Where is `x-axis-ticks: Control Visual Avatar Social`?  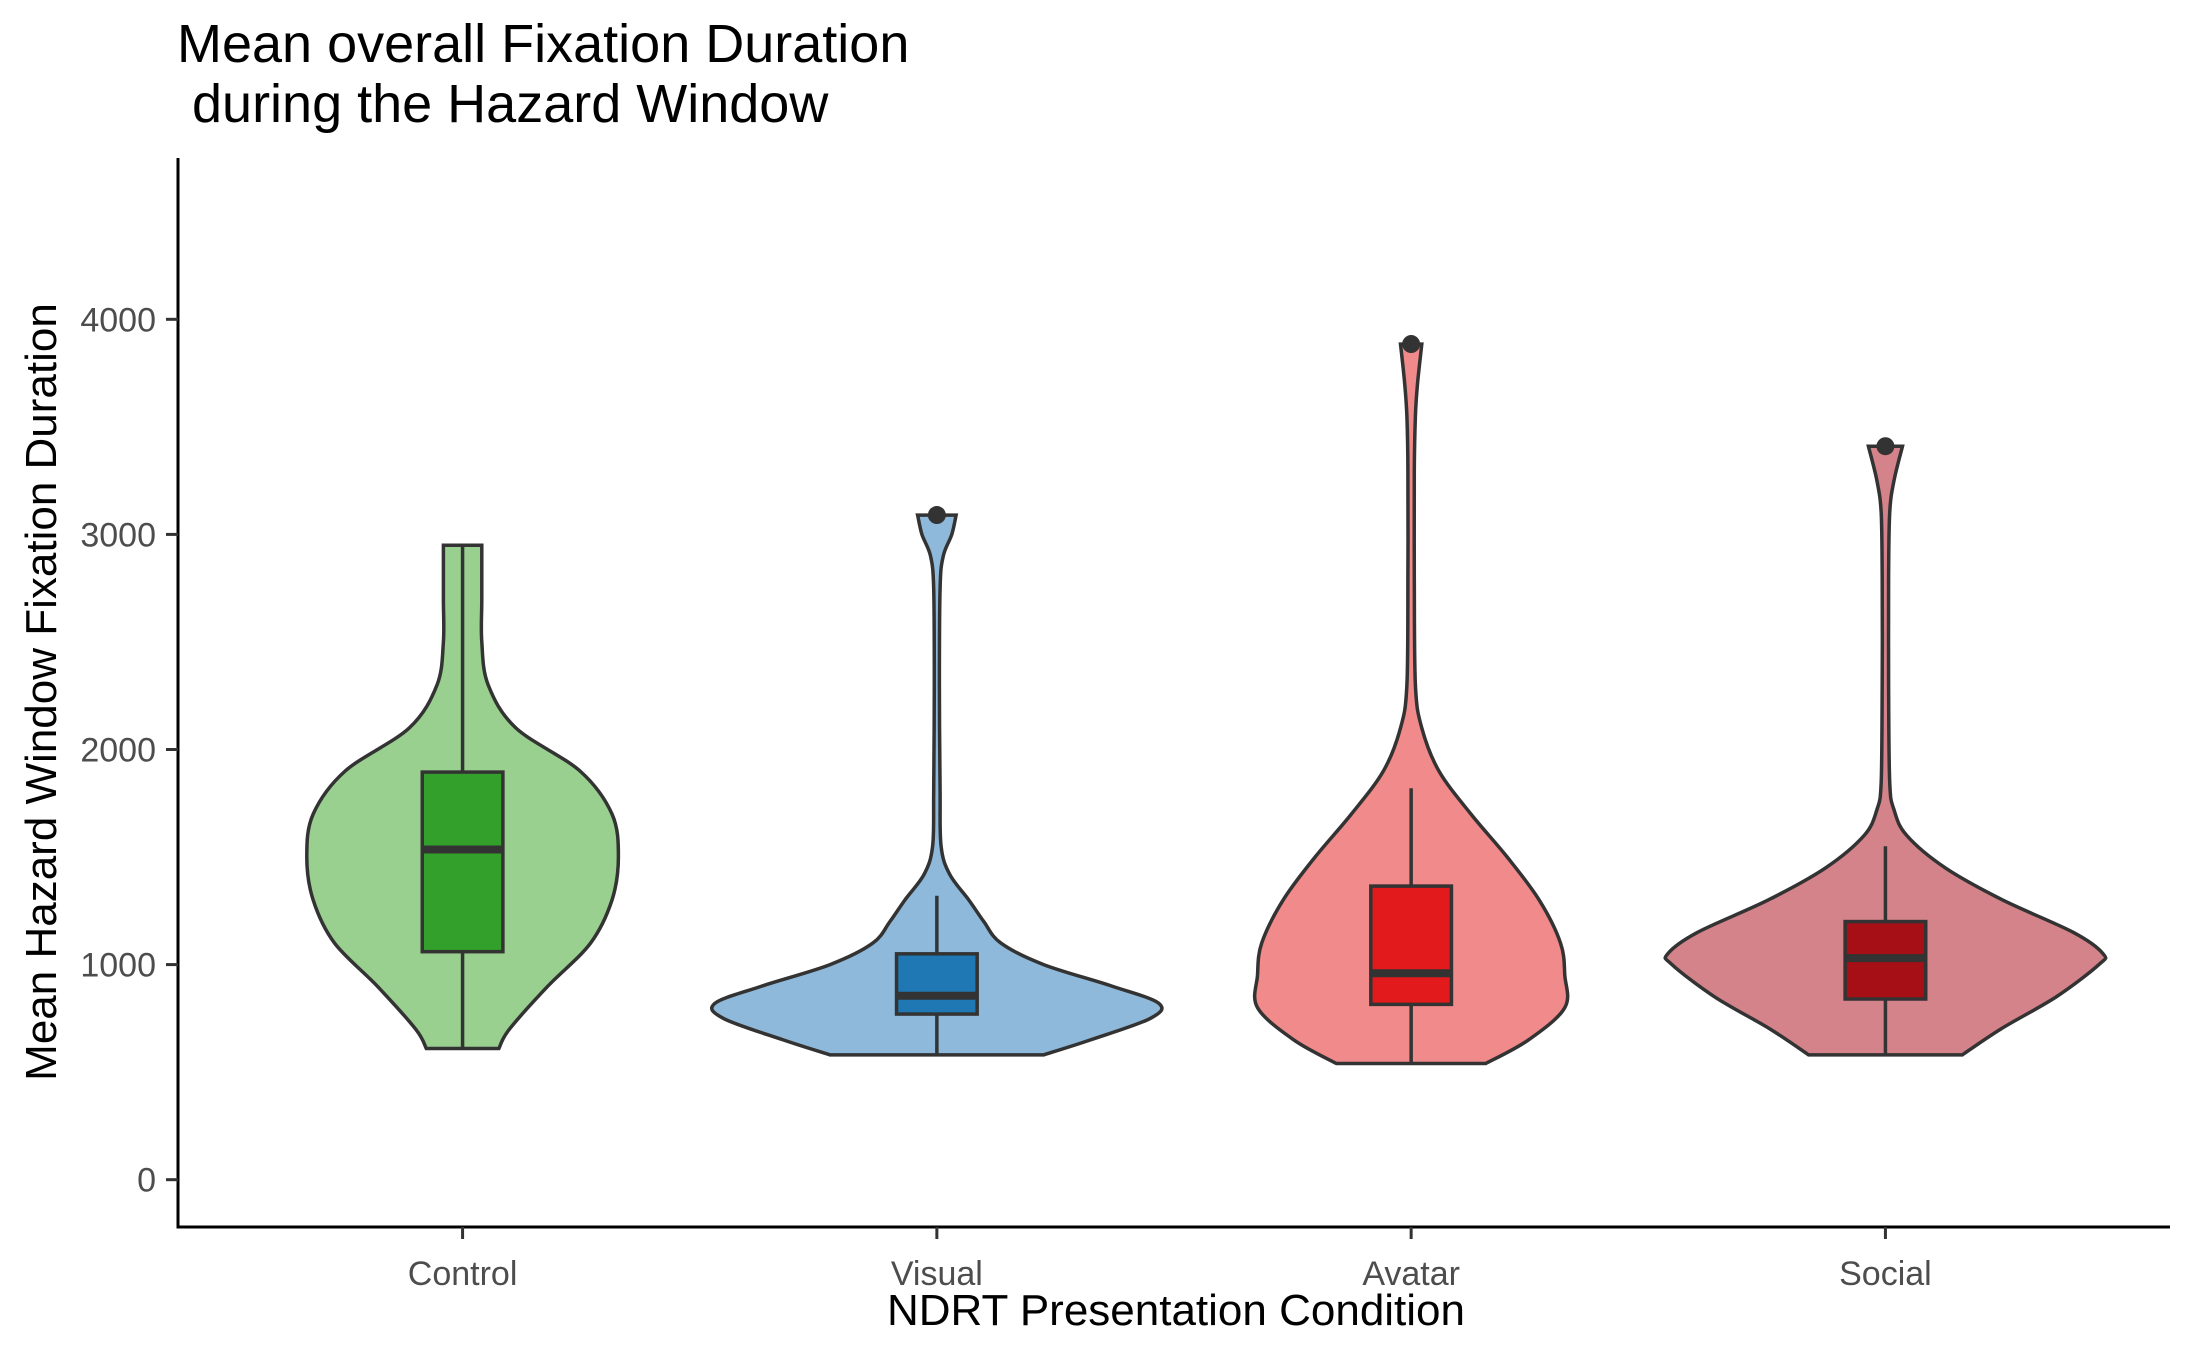
x-axis-ticks: Control Visual Avatar Social is located at coordinates (1170, 1260).